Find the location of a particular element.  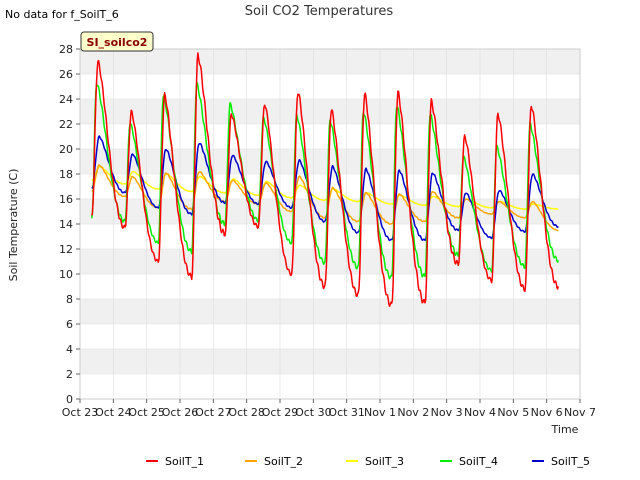

y-tick-label: 0 is located at coordinates (69, 399).